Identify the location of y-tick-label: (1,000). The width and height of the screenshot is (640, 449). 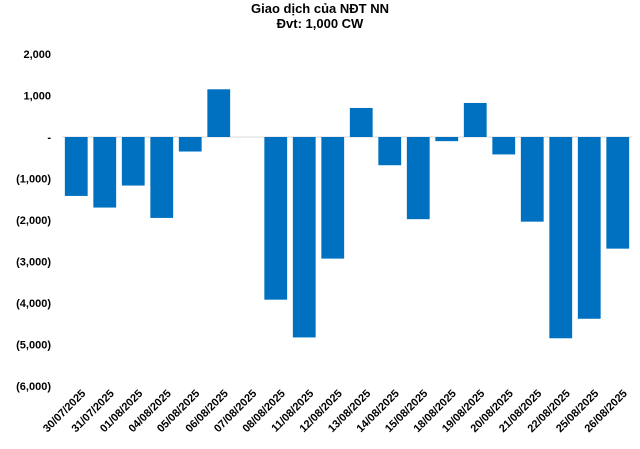
(33, 180).